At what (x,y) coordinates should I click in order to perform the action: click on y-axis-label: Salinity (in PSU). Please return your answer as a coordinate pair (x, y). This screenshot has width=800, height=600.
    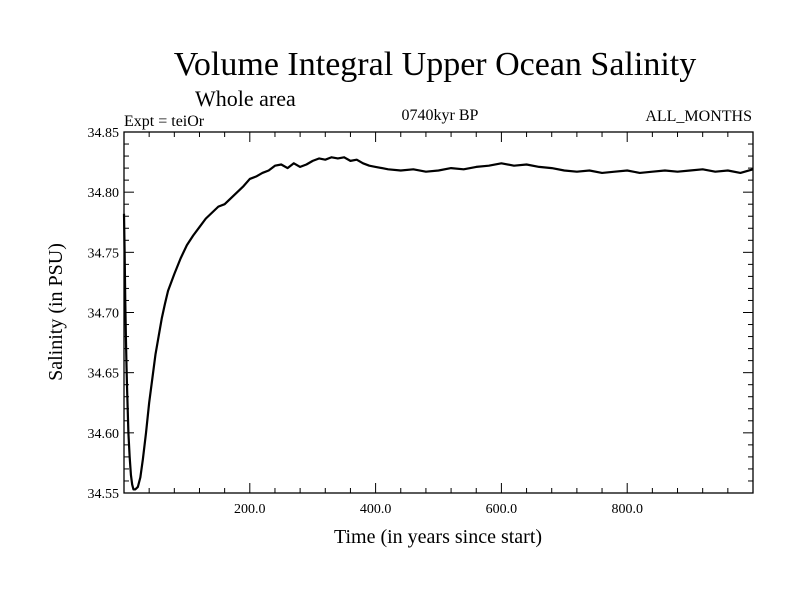
    Looking at the image, I should click on (56, 312).